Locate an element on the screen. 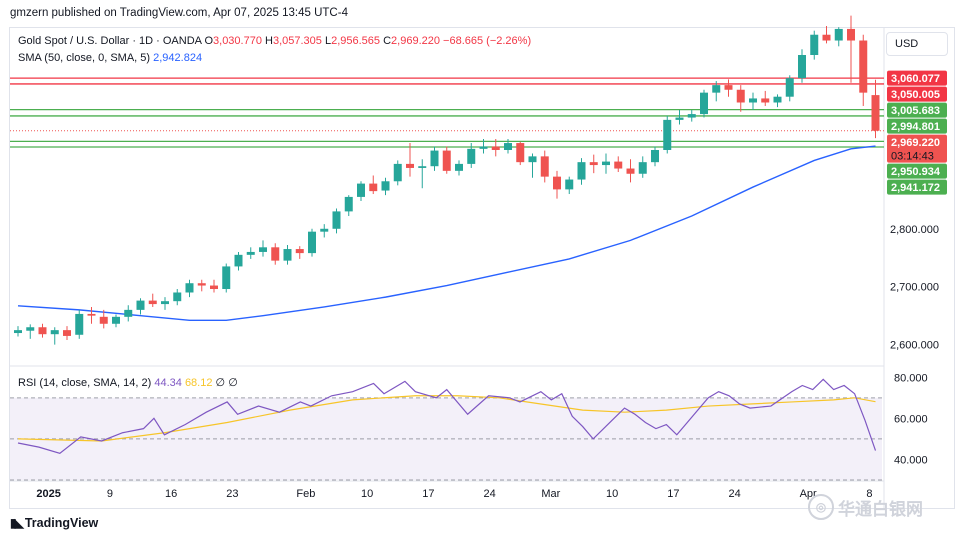 This screenshot has height=542, width=964. rsi-line is located at coordinates (447, 416).